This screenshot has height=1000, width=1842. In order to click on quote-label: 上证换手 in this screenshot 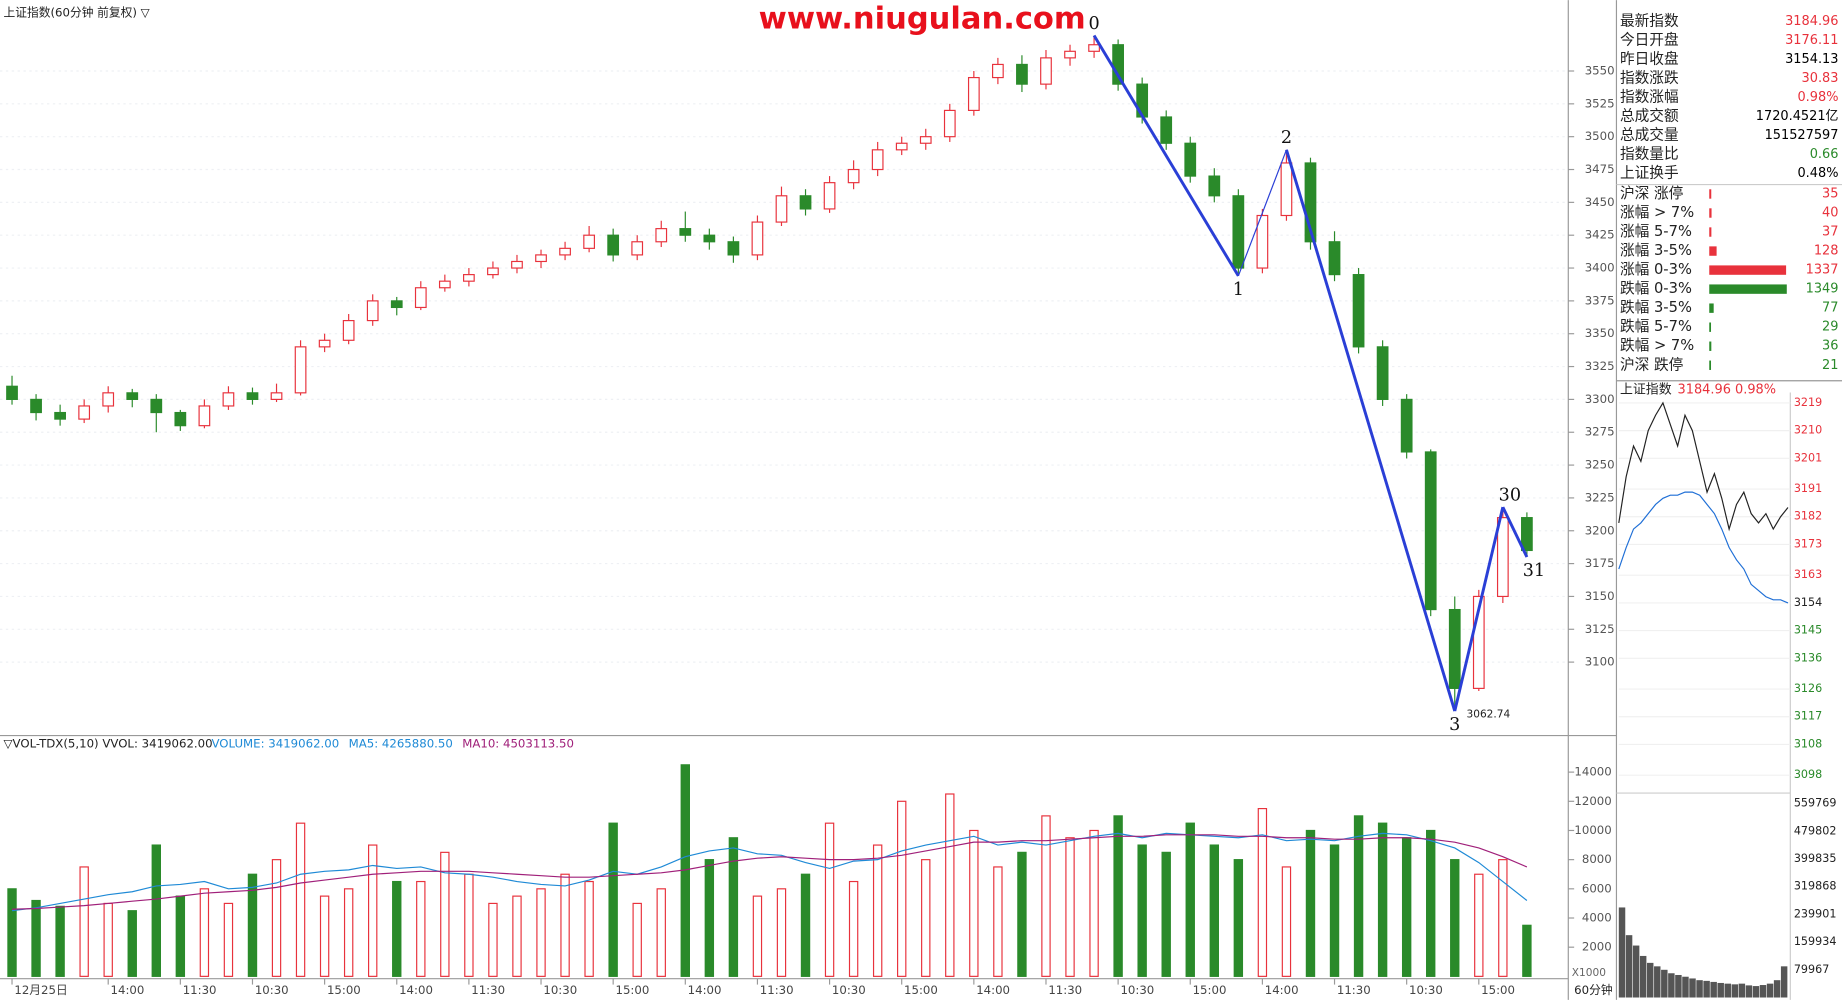, I will do `click(1649, 173)`.